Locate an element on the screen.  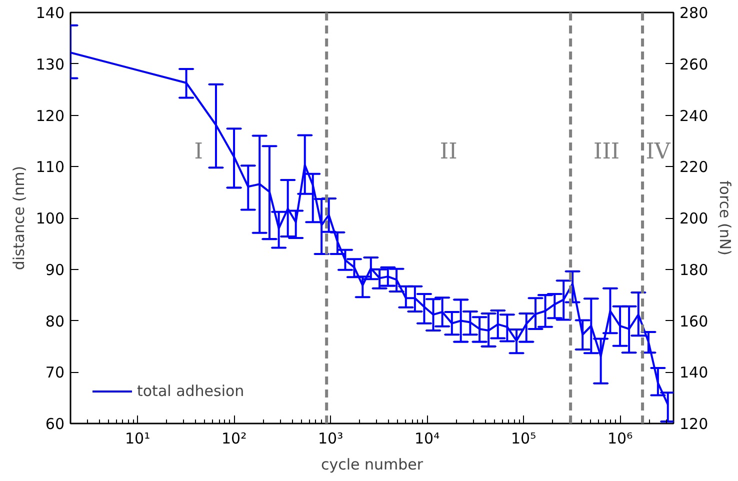
x-tick-label: 10³ is located at coordinates (331, 439).